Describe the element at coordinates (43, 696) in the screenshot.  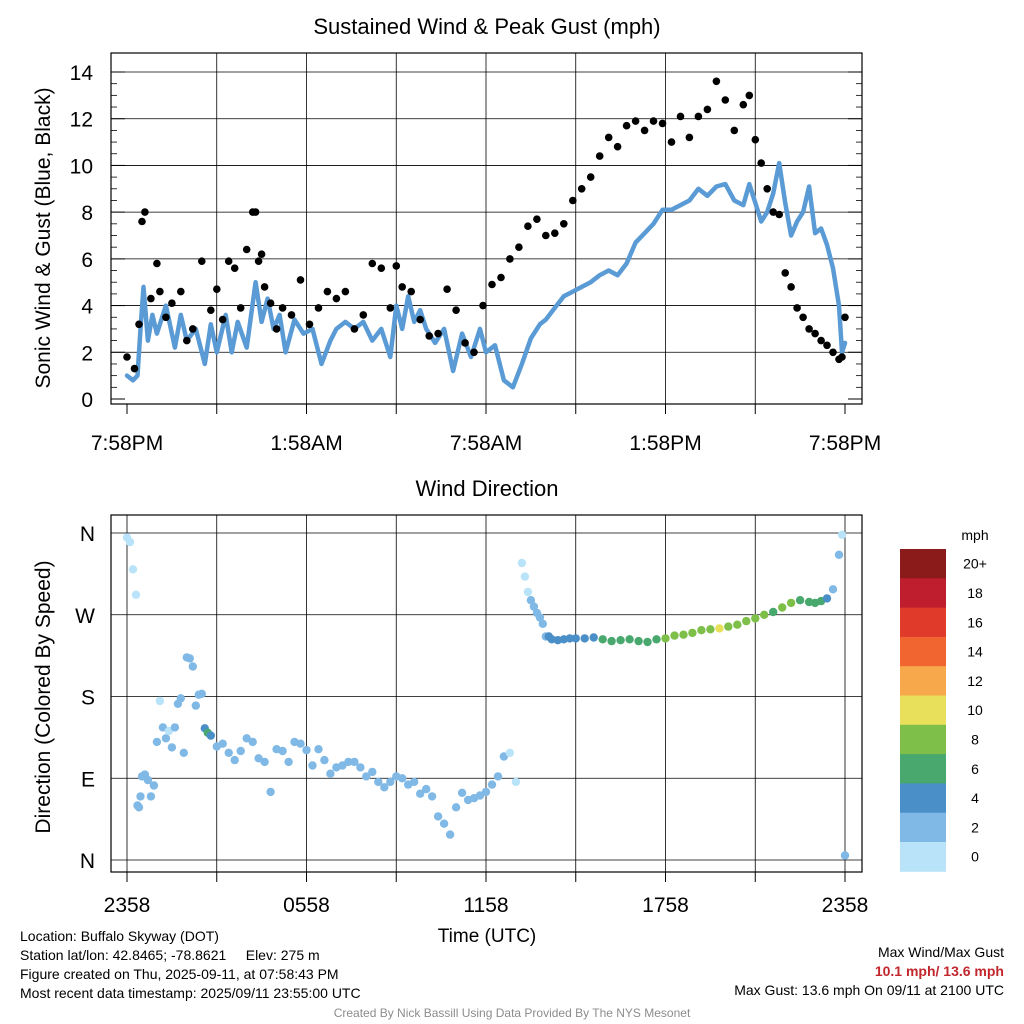
I see `bottom-chart-ylabel: Direction (Colored By Speed)` at that location.